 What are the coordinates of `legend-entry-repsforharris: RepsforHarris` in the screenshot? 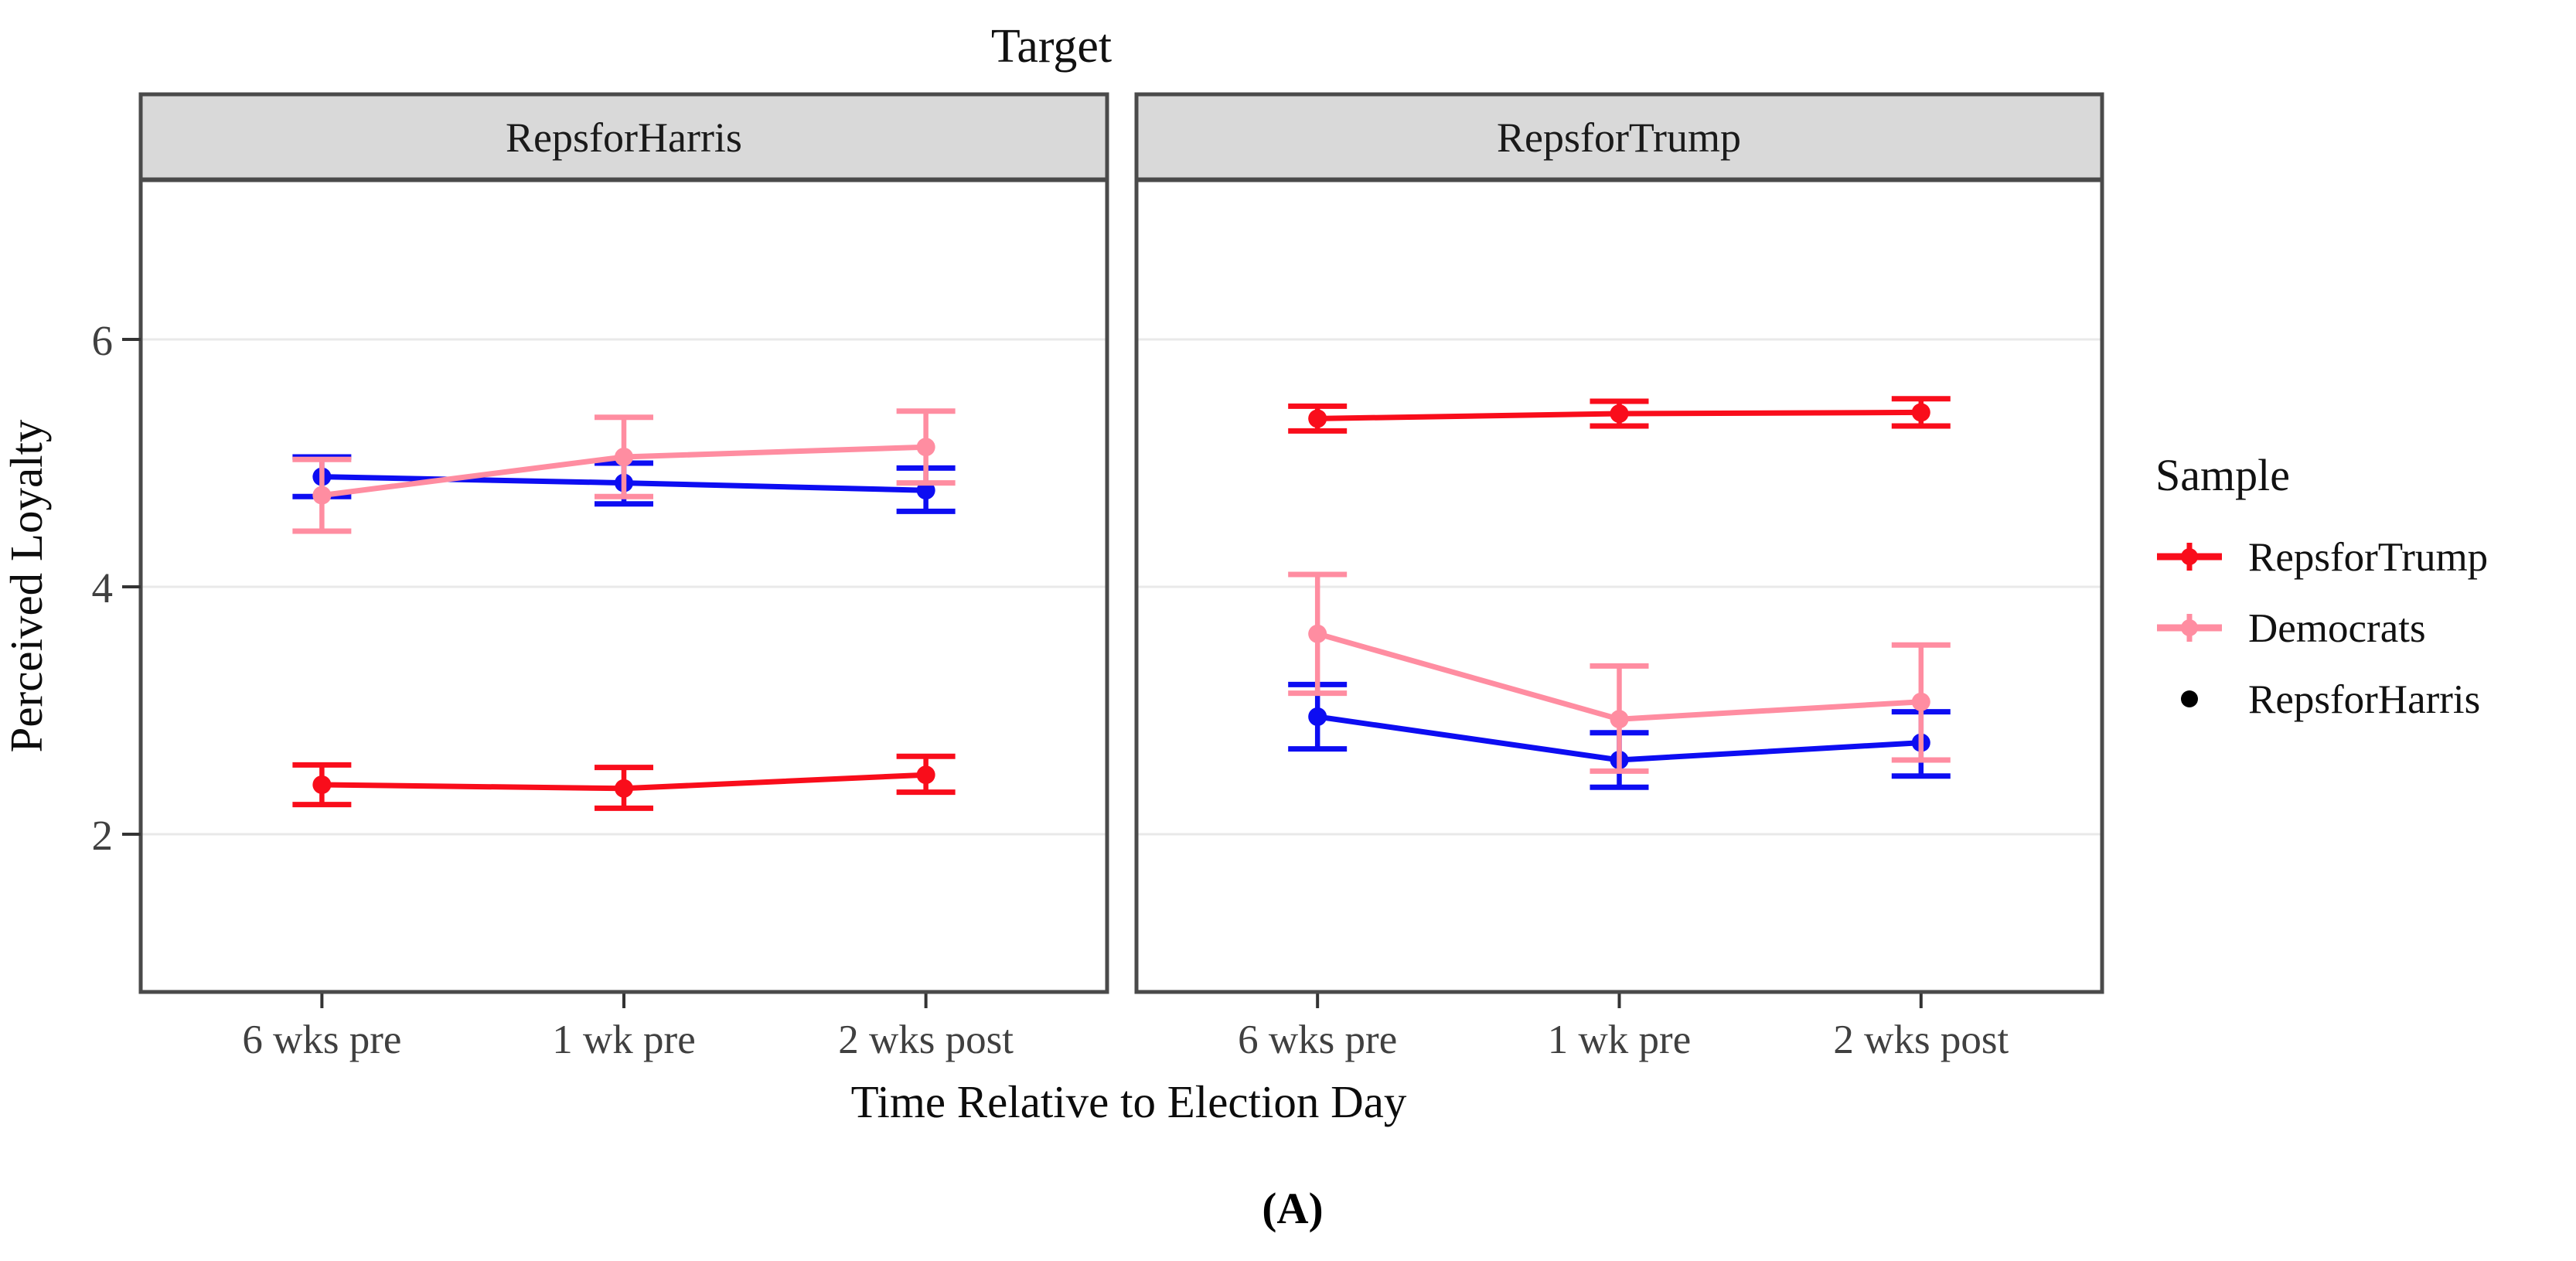 It's located at (2330, 700).